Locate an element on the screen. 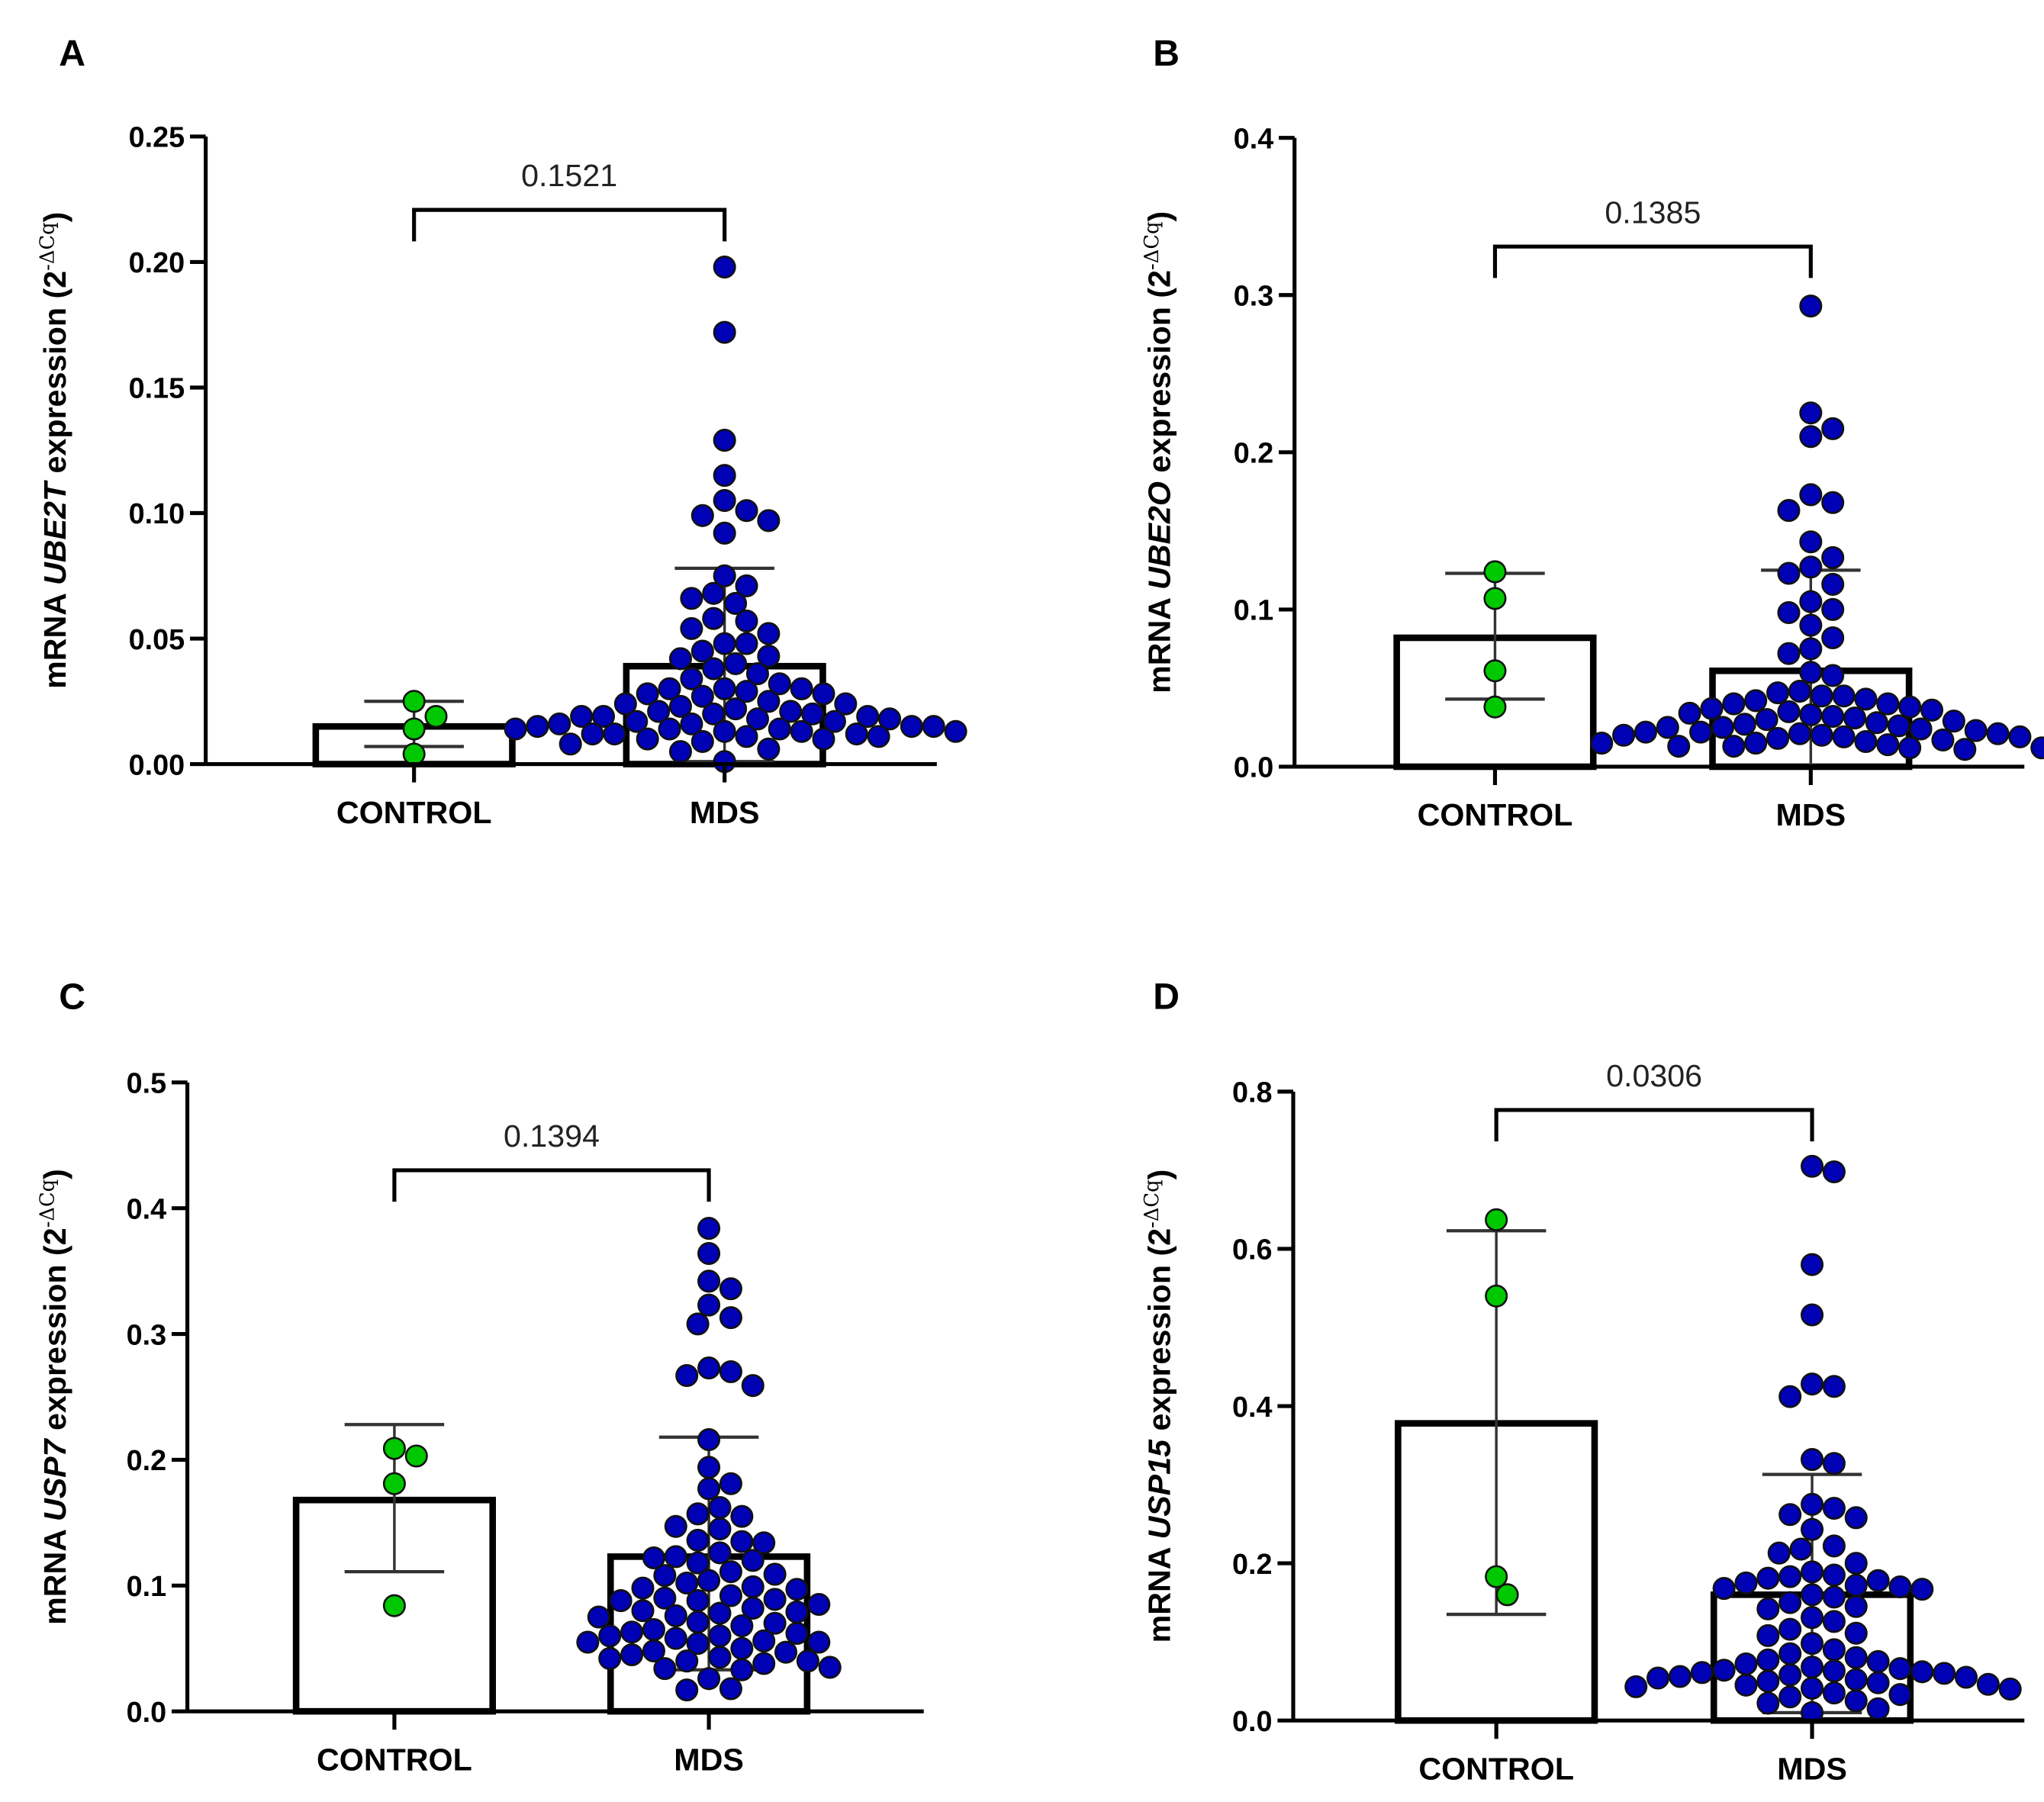 The height and width of the screenshot is (1802, 2044). y-label-gene: USP15 is located at coordinates (1159, 1489).